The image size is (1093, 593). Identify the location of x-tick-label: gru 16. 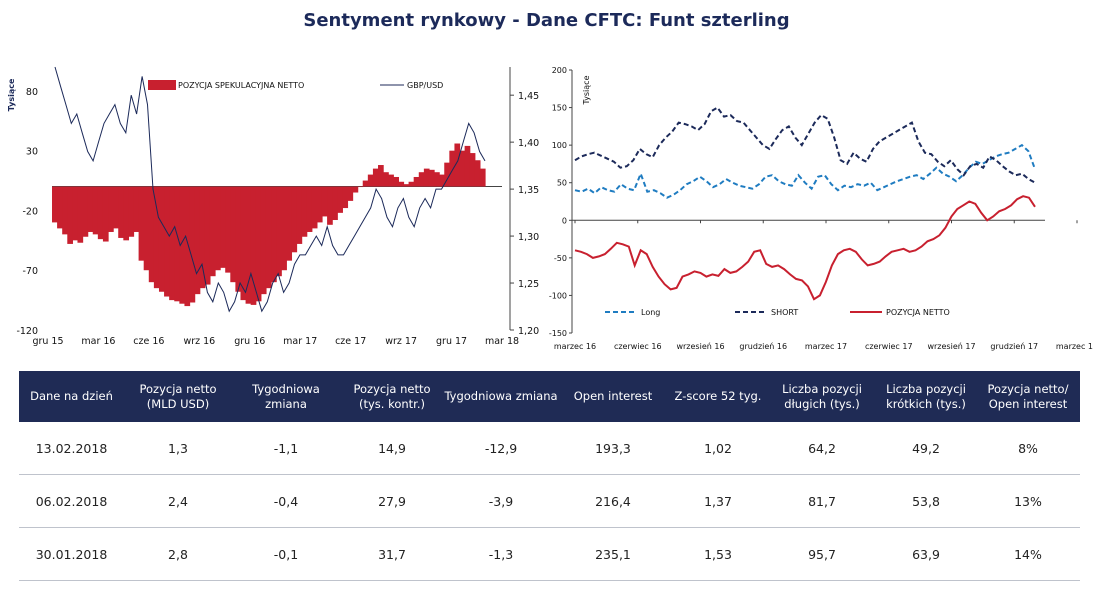
(249, 341).